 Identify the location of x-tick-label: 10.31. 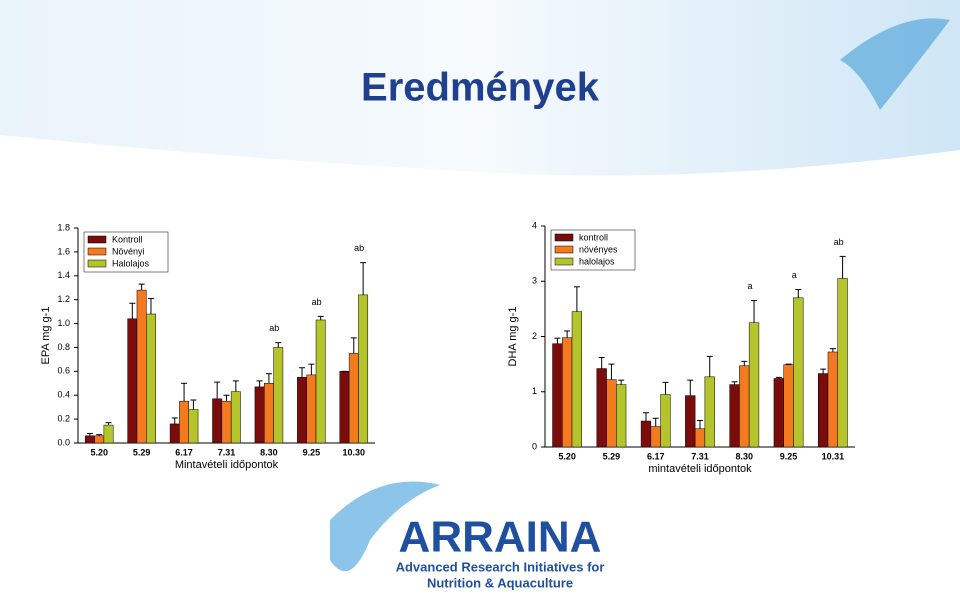
(833, 456).